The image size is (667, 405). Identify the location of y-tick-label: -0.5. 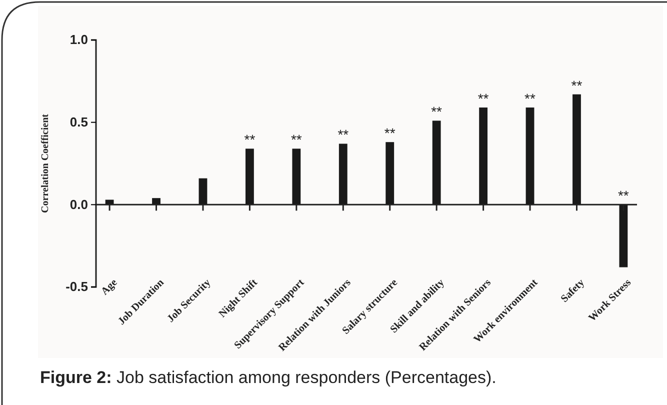
(77, 286).